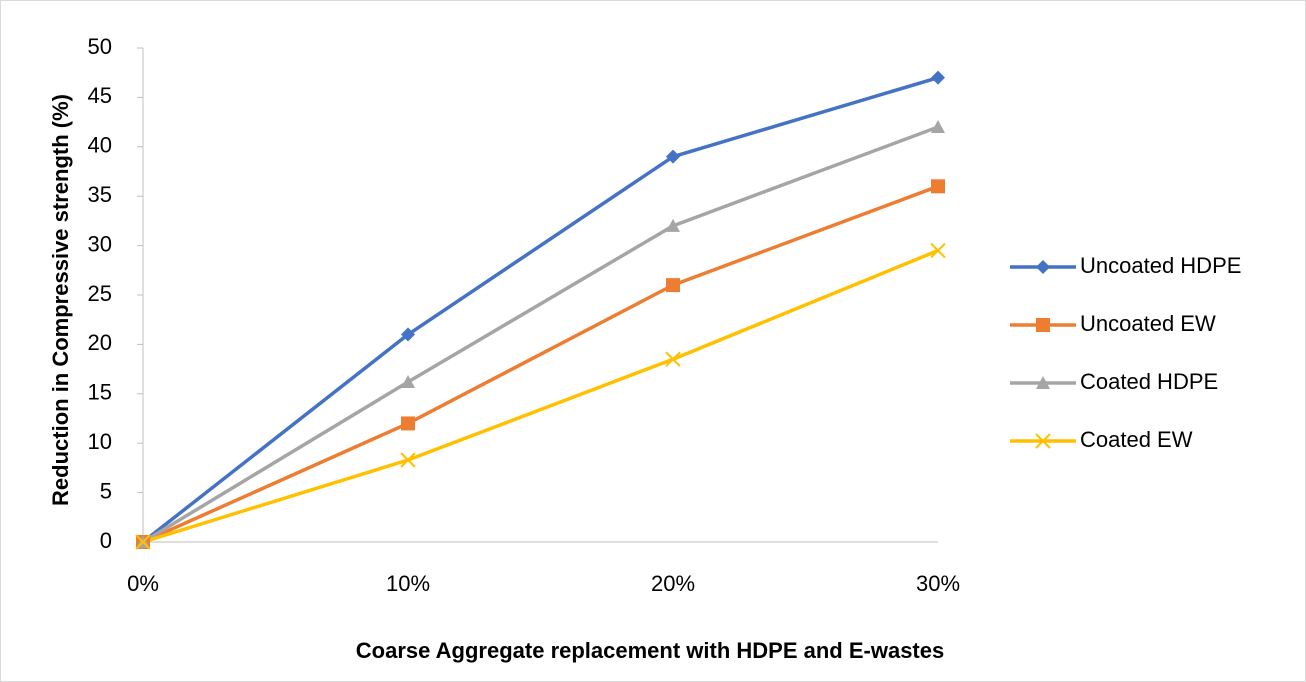  What do you see at coordinates (100, 145) in the screenshot?
I see `y-tick-label: 40` at bounding box center [100, 145].